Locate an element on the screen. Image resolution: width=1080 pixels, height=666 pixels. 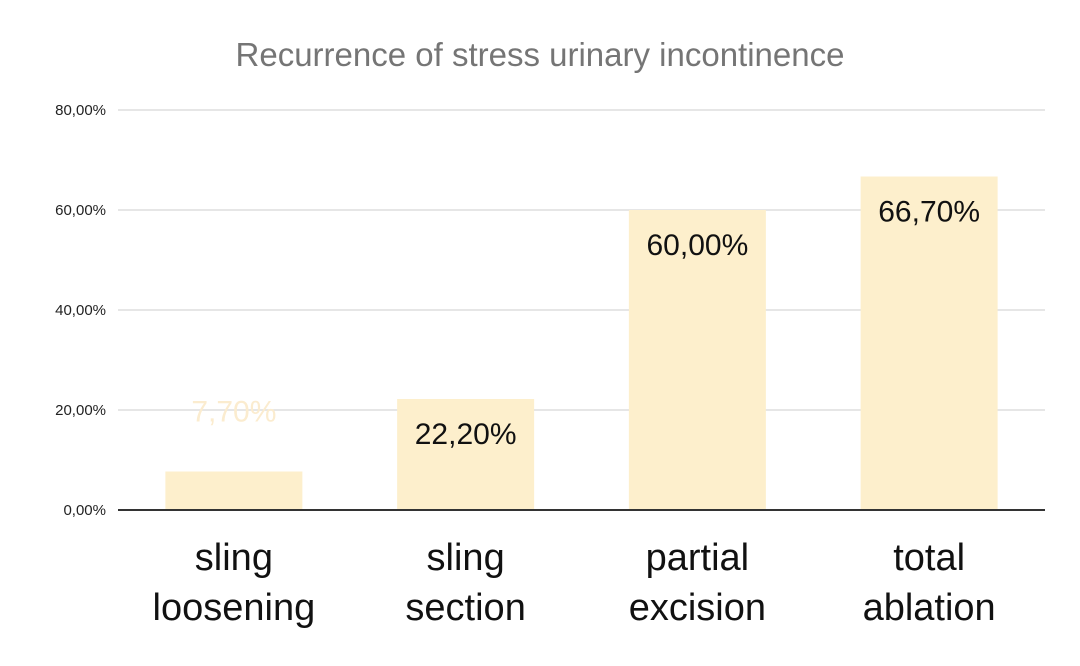
data-label: 66,70% is located at coordinates (929, 212).